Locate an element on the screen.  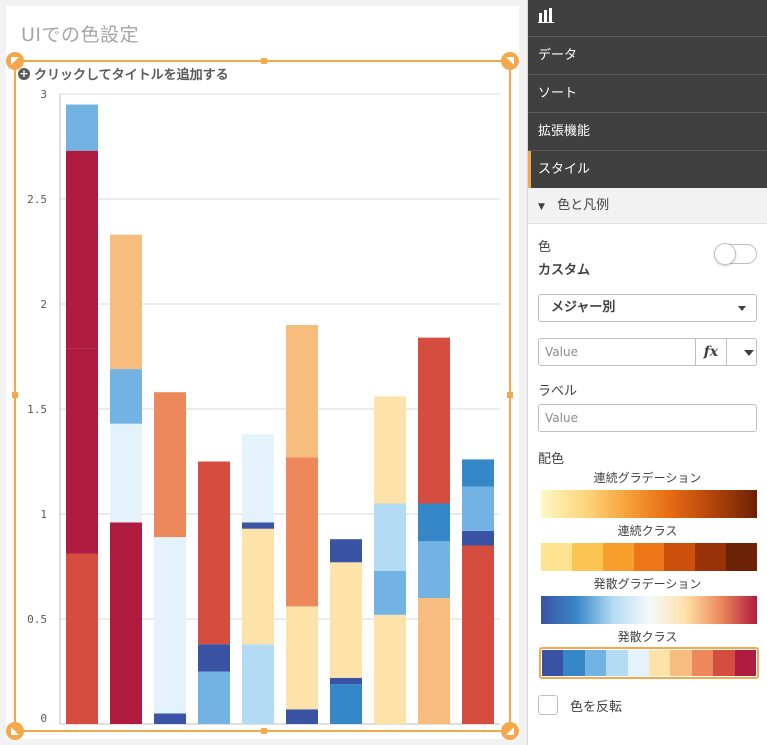
scheme-title: 発散クラス is located at coordinates (647, 637).